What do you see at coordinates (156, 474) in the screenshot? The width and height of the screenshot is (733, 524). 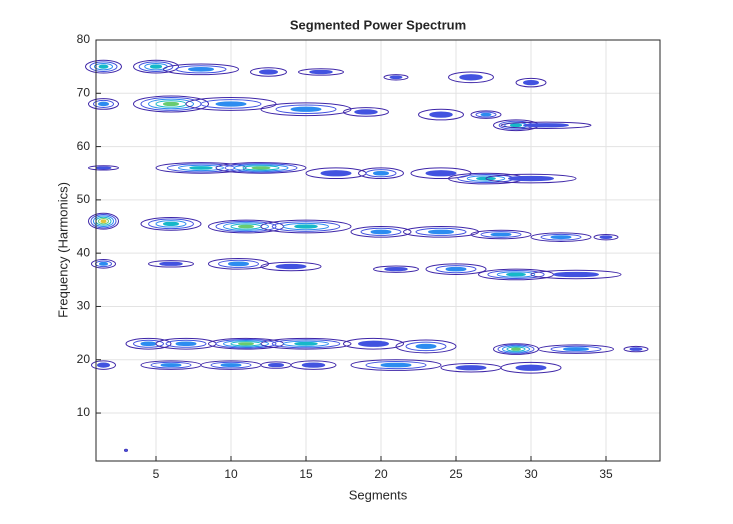 I see `x-tick-label: 5` at bounding box center [156, 474].